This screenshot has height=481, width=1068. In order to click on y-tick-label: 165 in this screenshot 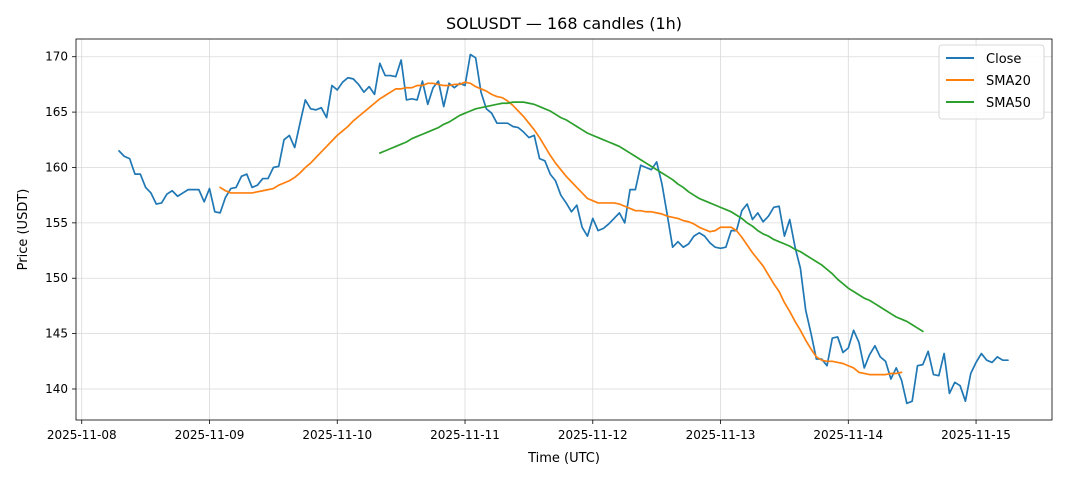, I will do `click(56, 112)`.